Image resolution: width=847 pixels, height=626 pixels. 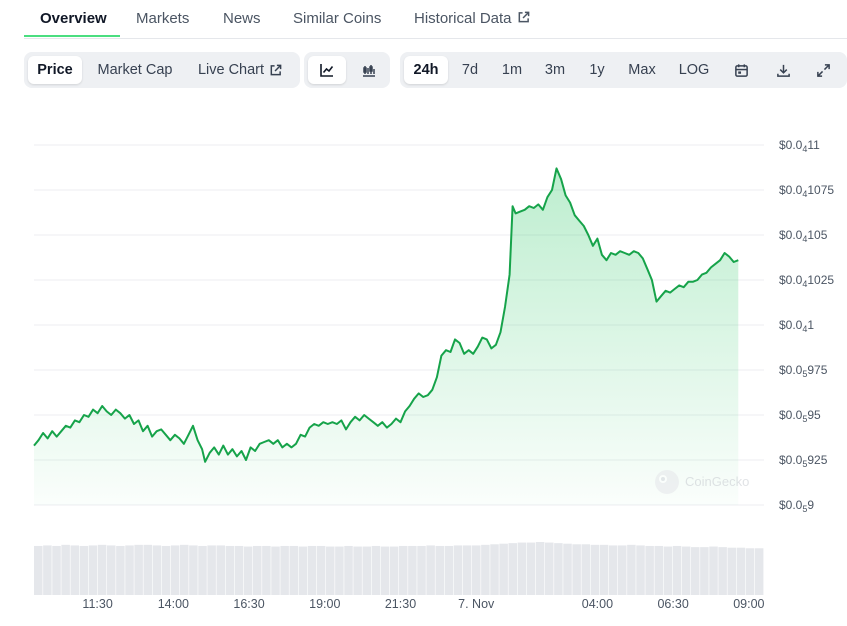 What do you see at coordinates (800, 416) in the screenshot?
I see `y-tick-label: $0.0595` at bounding box center [800, 416].